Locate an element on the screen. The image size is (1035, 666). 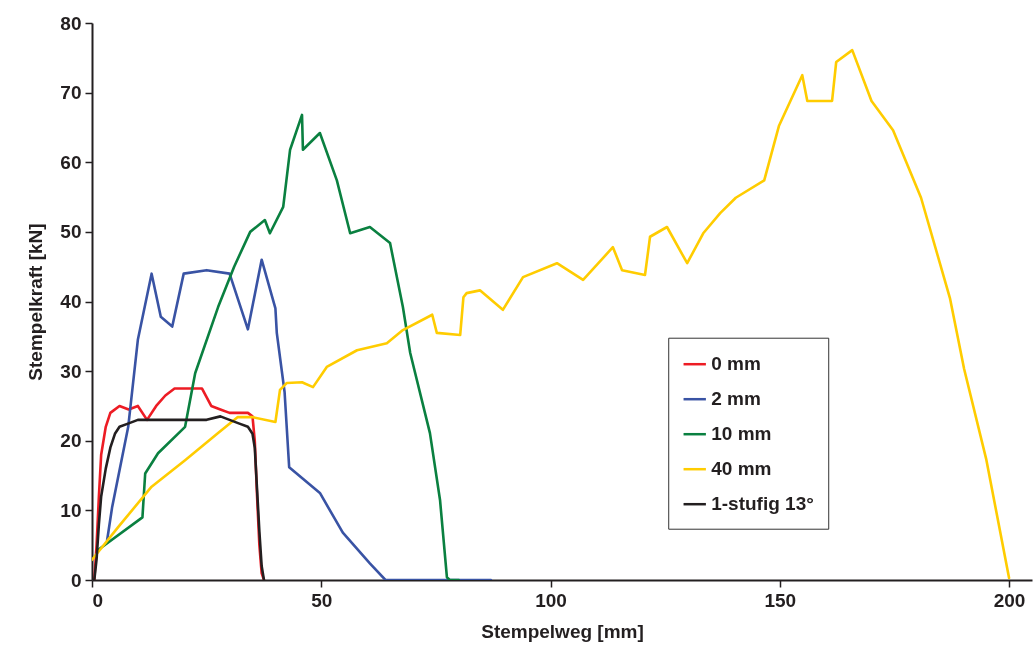
x-axis-title: Stempelweg [mm] is located at coordinates (562, 631).